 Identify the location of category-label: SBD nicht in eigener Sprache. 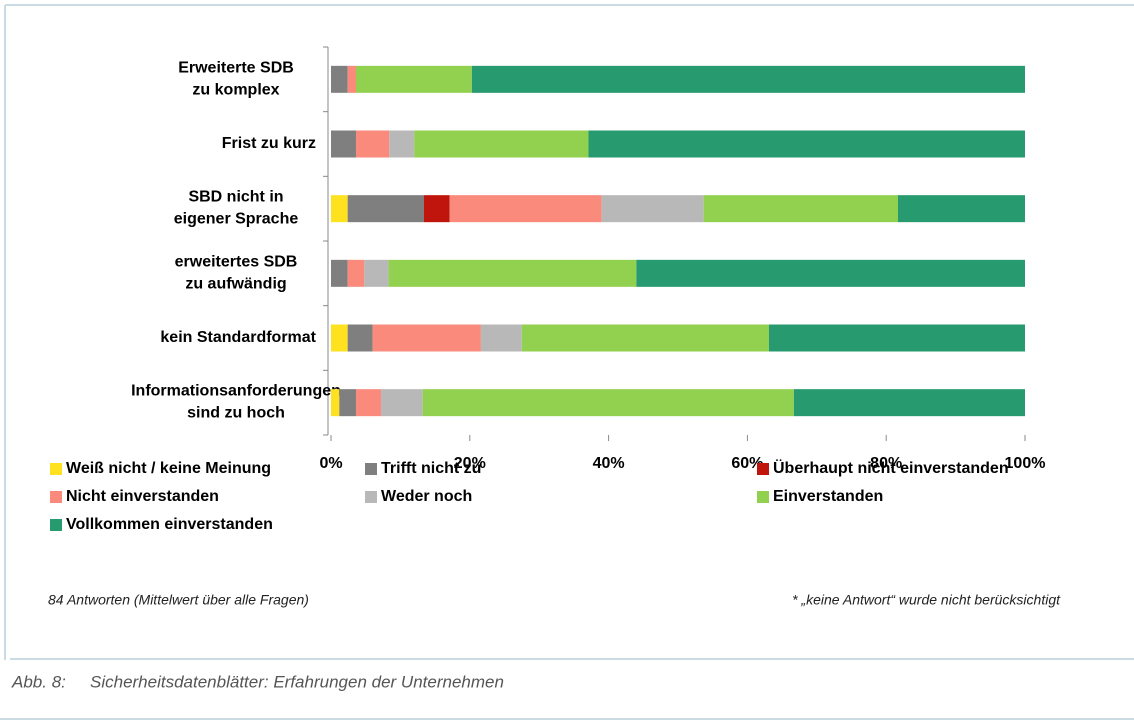
(236, 208).